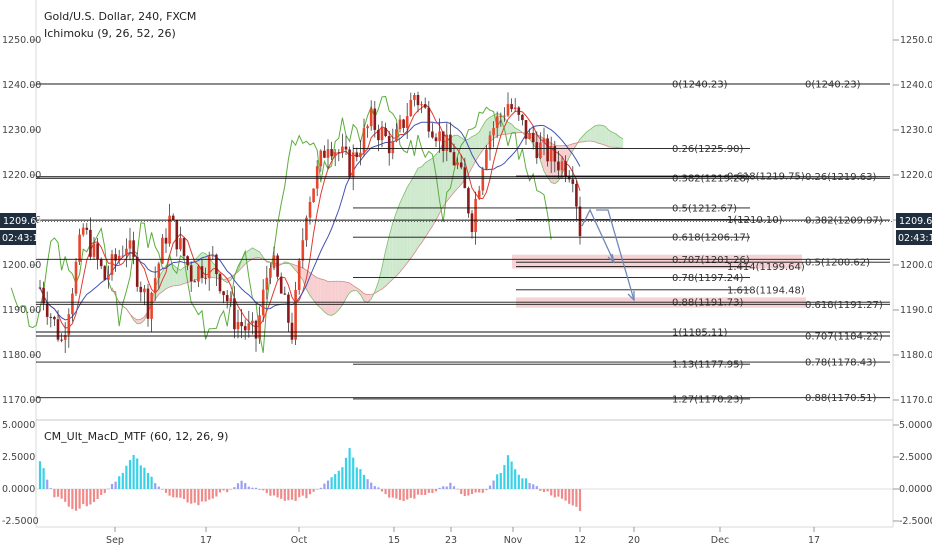 Image resolution: width=932 pixels, height=550 pixels. What do you see at coordinates (916, 85) in the screenshot?
I see `price-tick-label-right: 1240.00` at bounding box center [916, 85].